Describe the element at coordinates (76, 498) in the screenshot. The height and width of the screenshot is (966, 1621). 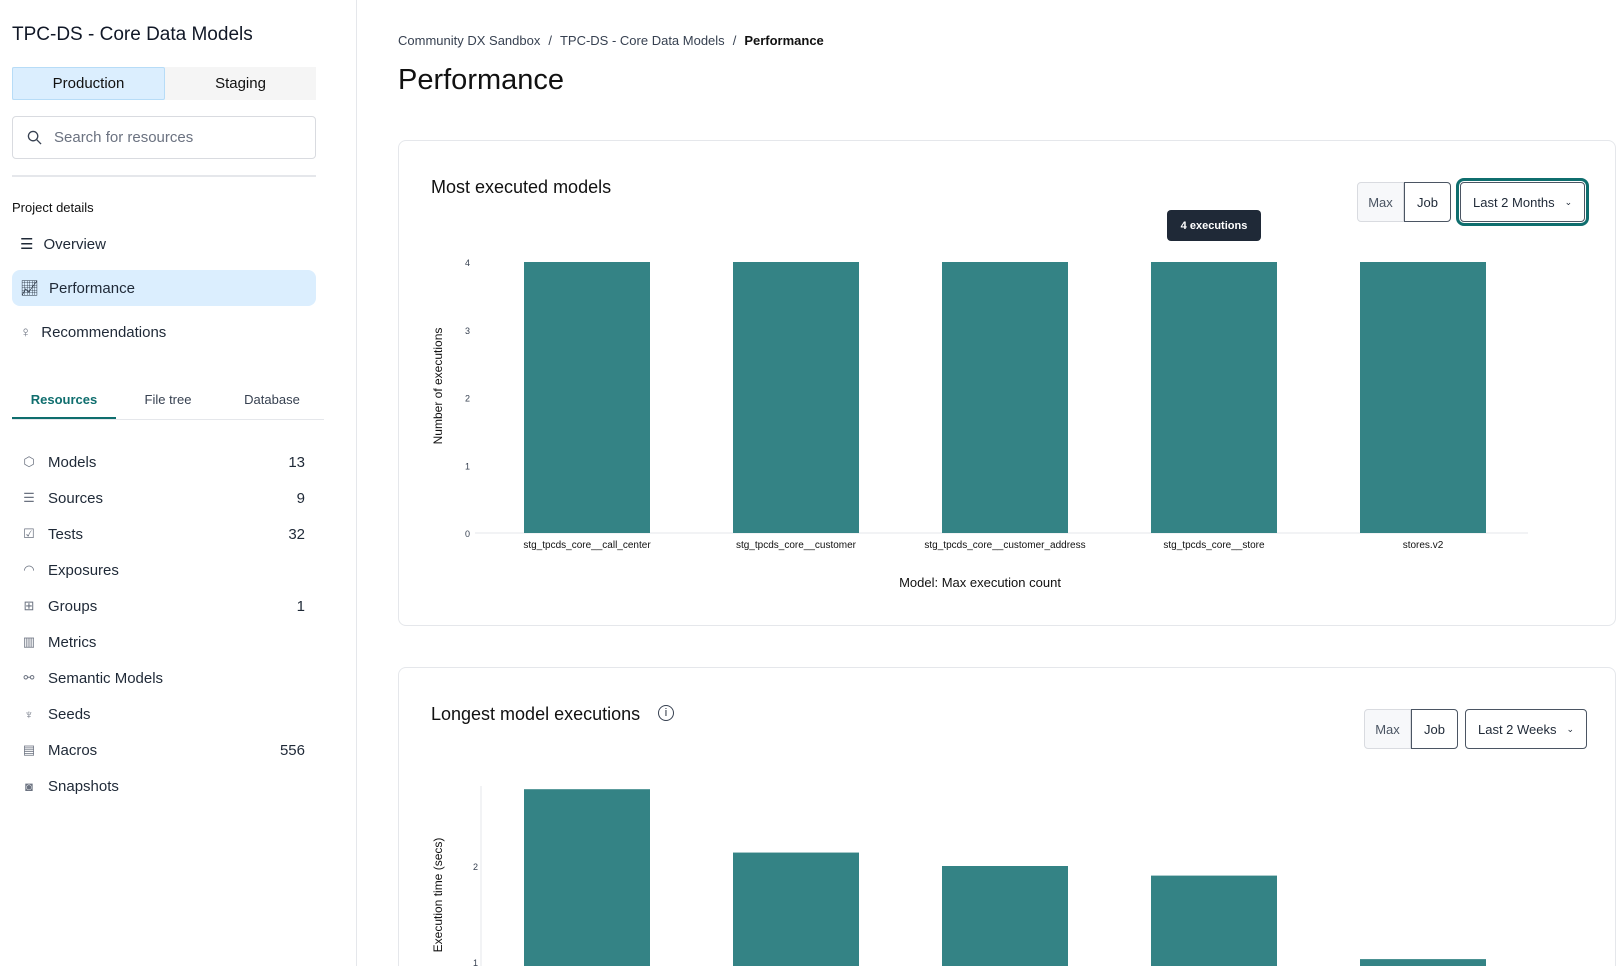
I see `resource-label: Sources` at that location.